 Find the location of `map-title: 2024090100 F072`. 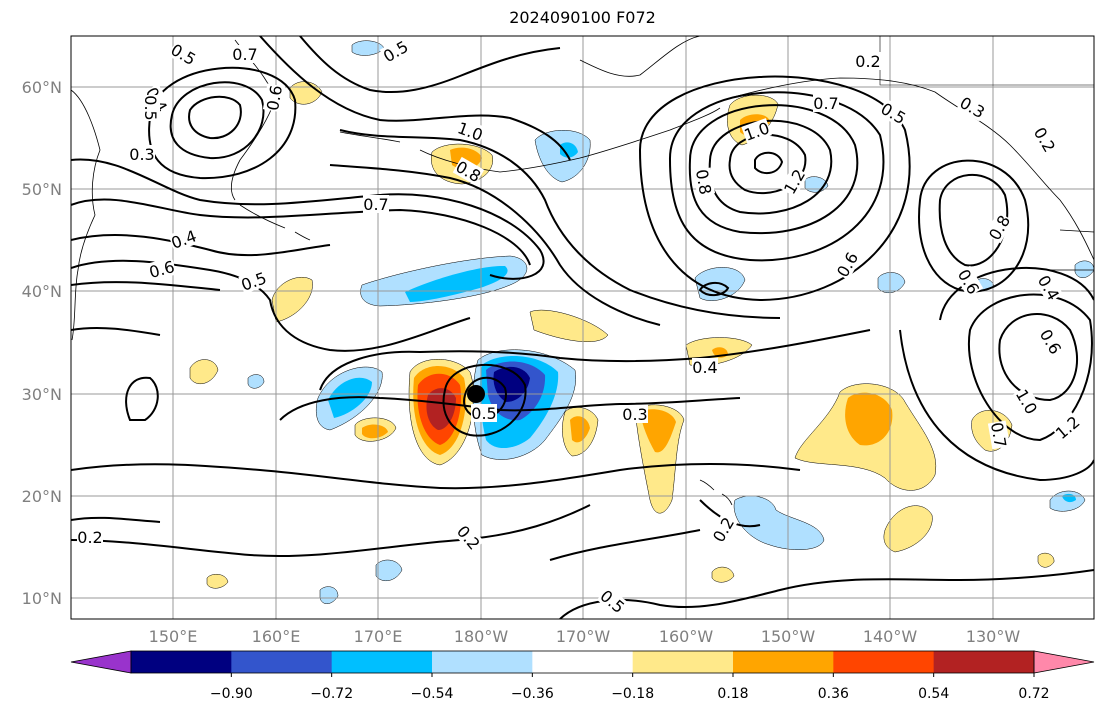

map-title: 2024090100 F072 is located at coordinates (582, 17).